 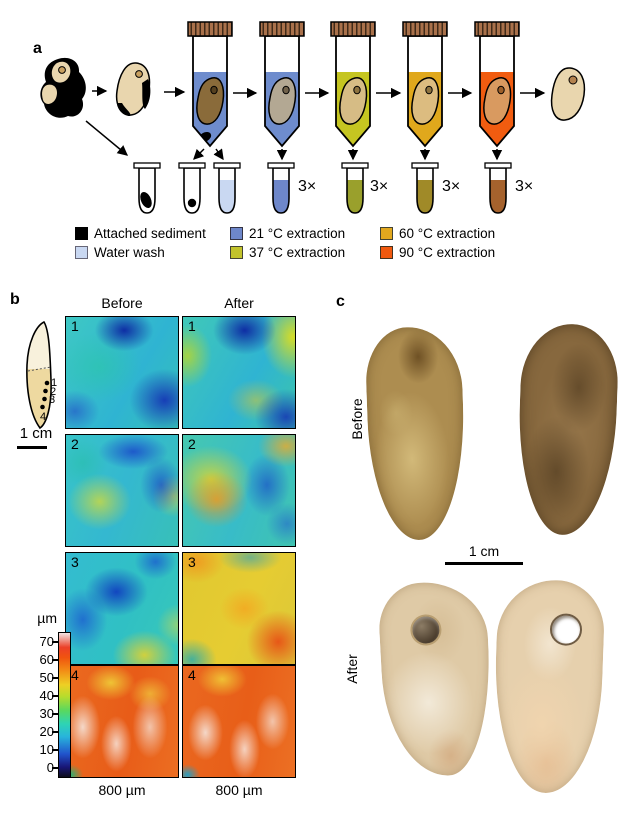 I want to click on collection-tube-60c, so click(x=425, y=188).